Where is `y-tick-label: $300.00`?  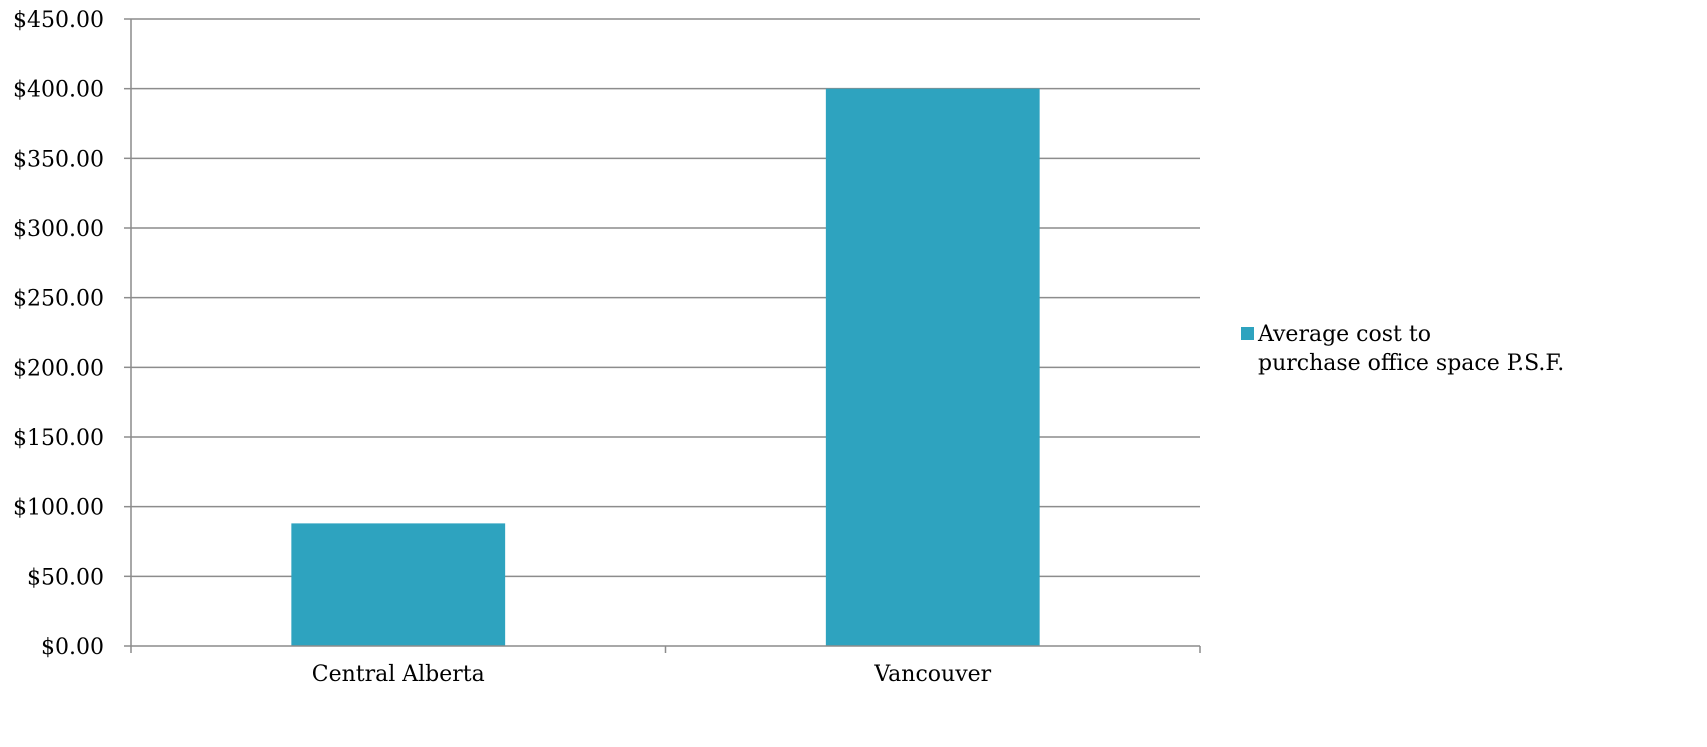
y-tick-label: $300.00 is located at coordinates (58, 229).